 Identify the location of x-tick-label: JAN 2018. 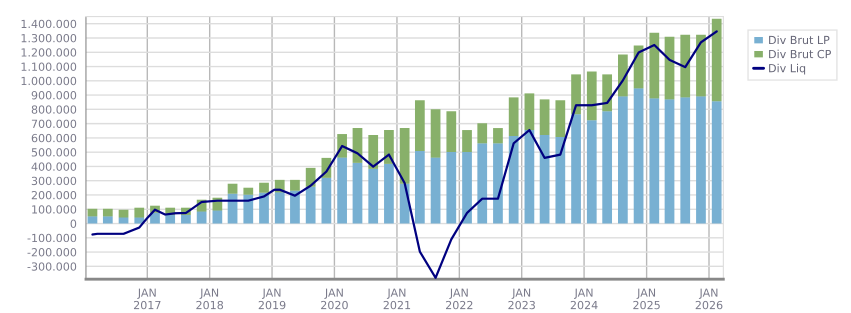
(210, 299).